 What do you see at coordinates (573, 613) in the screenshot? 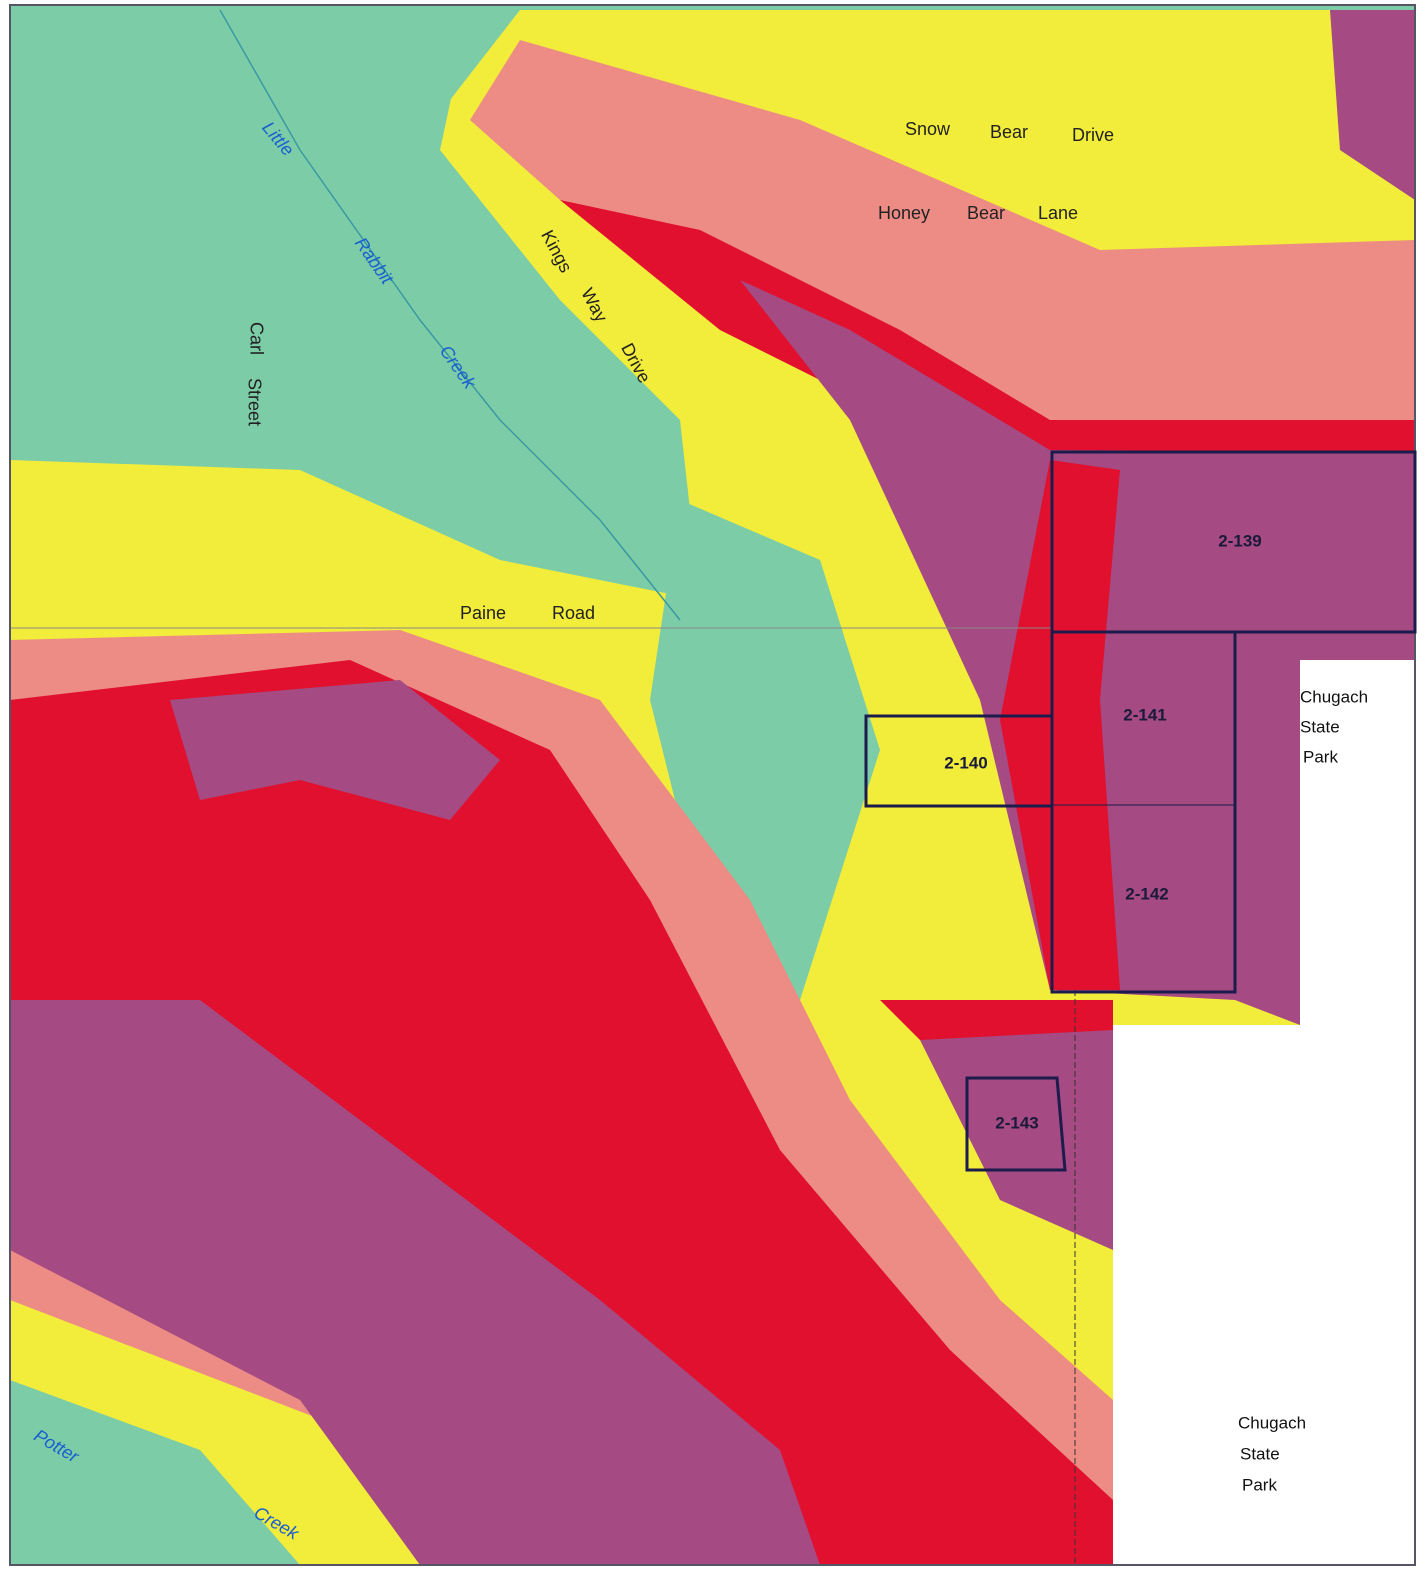
I see `road-label: Road` at bounding box center [573, 613].